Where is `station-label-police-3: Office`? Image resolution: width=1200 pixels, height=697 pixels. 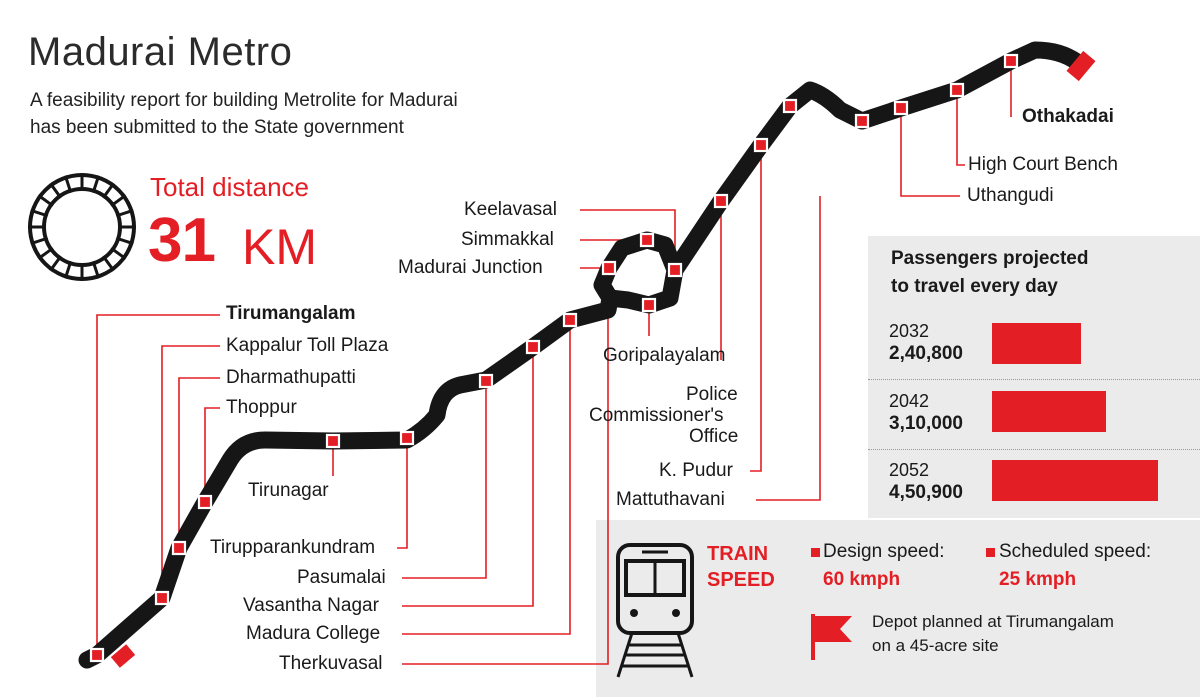 station-label-police-3: Office is located at coordinates (714, 436).